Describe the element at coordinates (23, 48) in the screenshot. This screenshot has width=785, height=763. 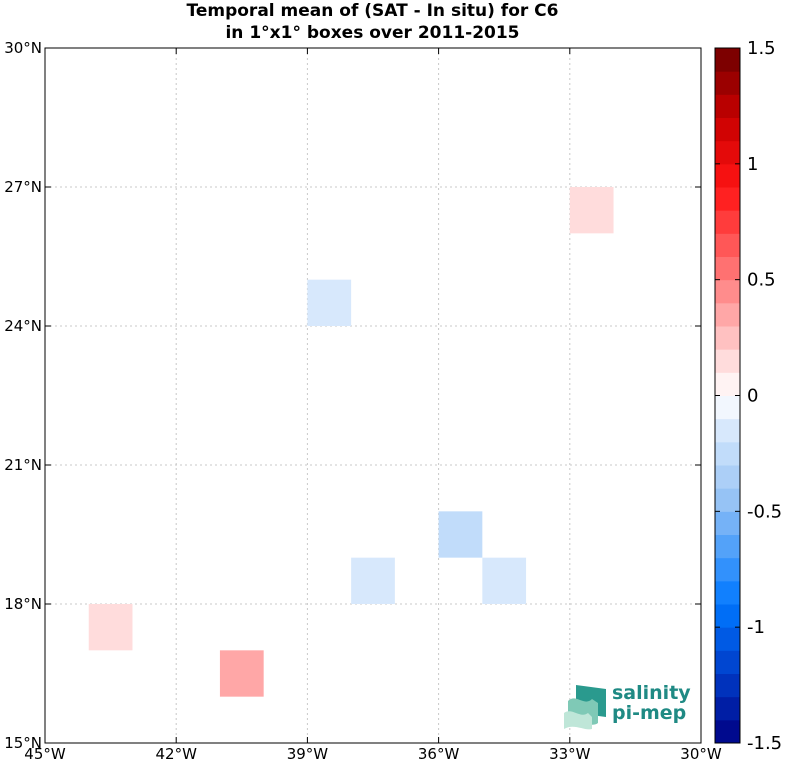
I see `y-tick-label: 30°N` at that location.